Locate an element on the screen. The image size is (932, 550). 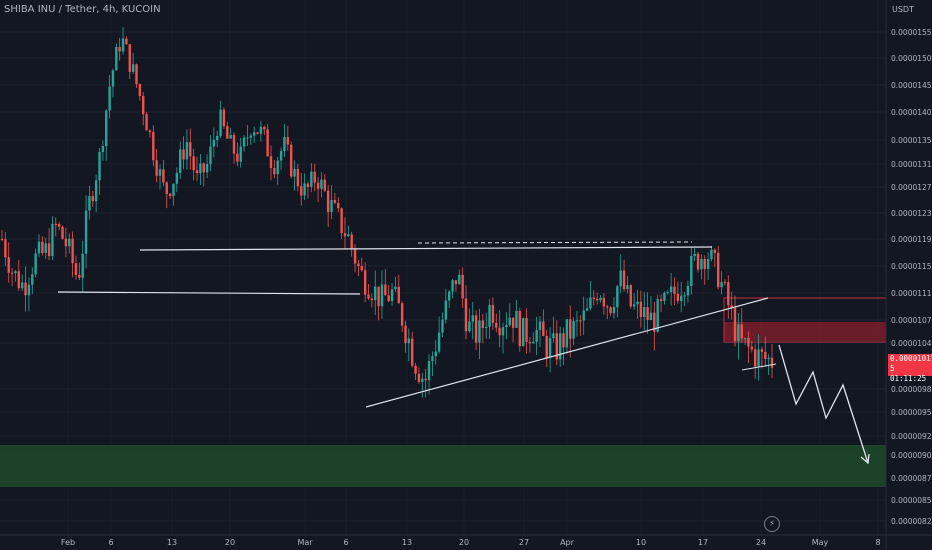
x-tick-label: 6 is located at coordinates (345, 542).